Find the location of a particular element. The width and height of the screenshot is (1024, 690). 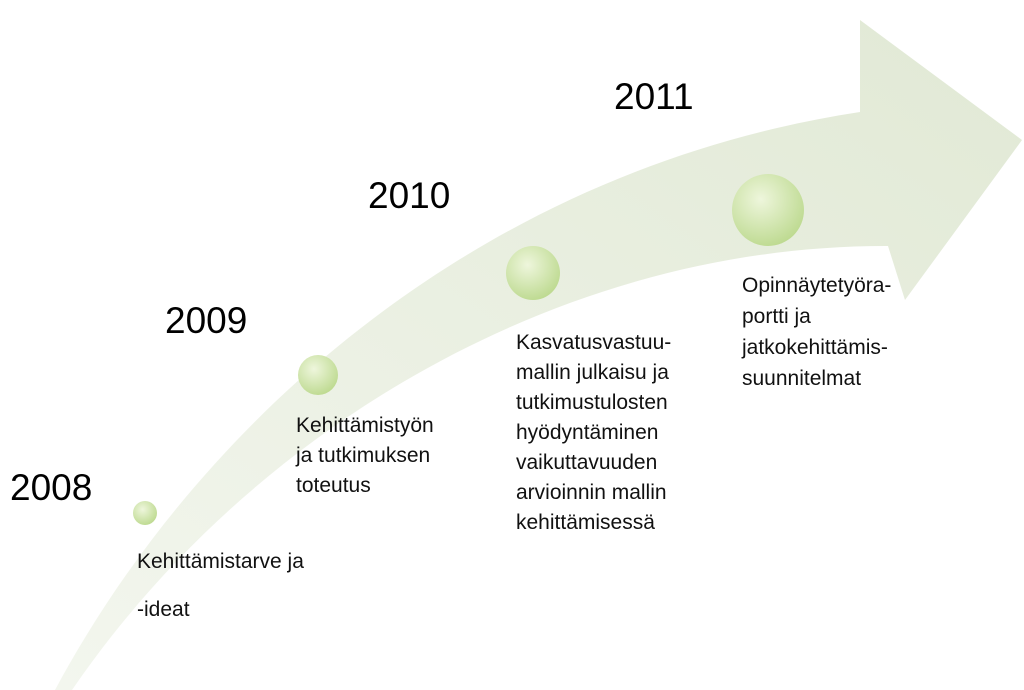

milestone-year: 2011 is located at coordinates (654, 96).